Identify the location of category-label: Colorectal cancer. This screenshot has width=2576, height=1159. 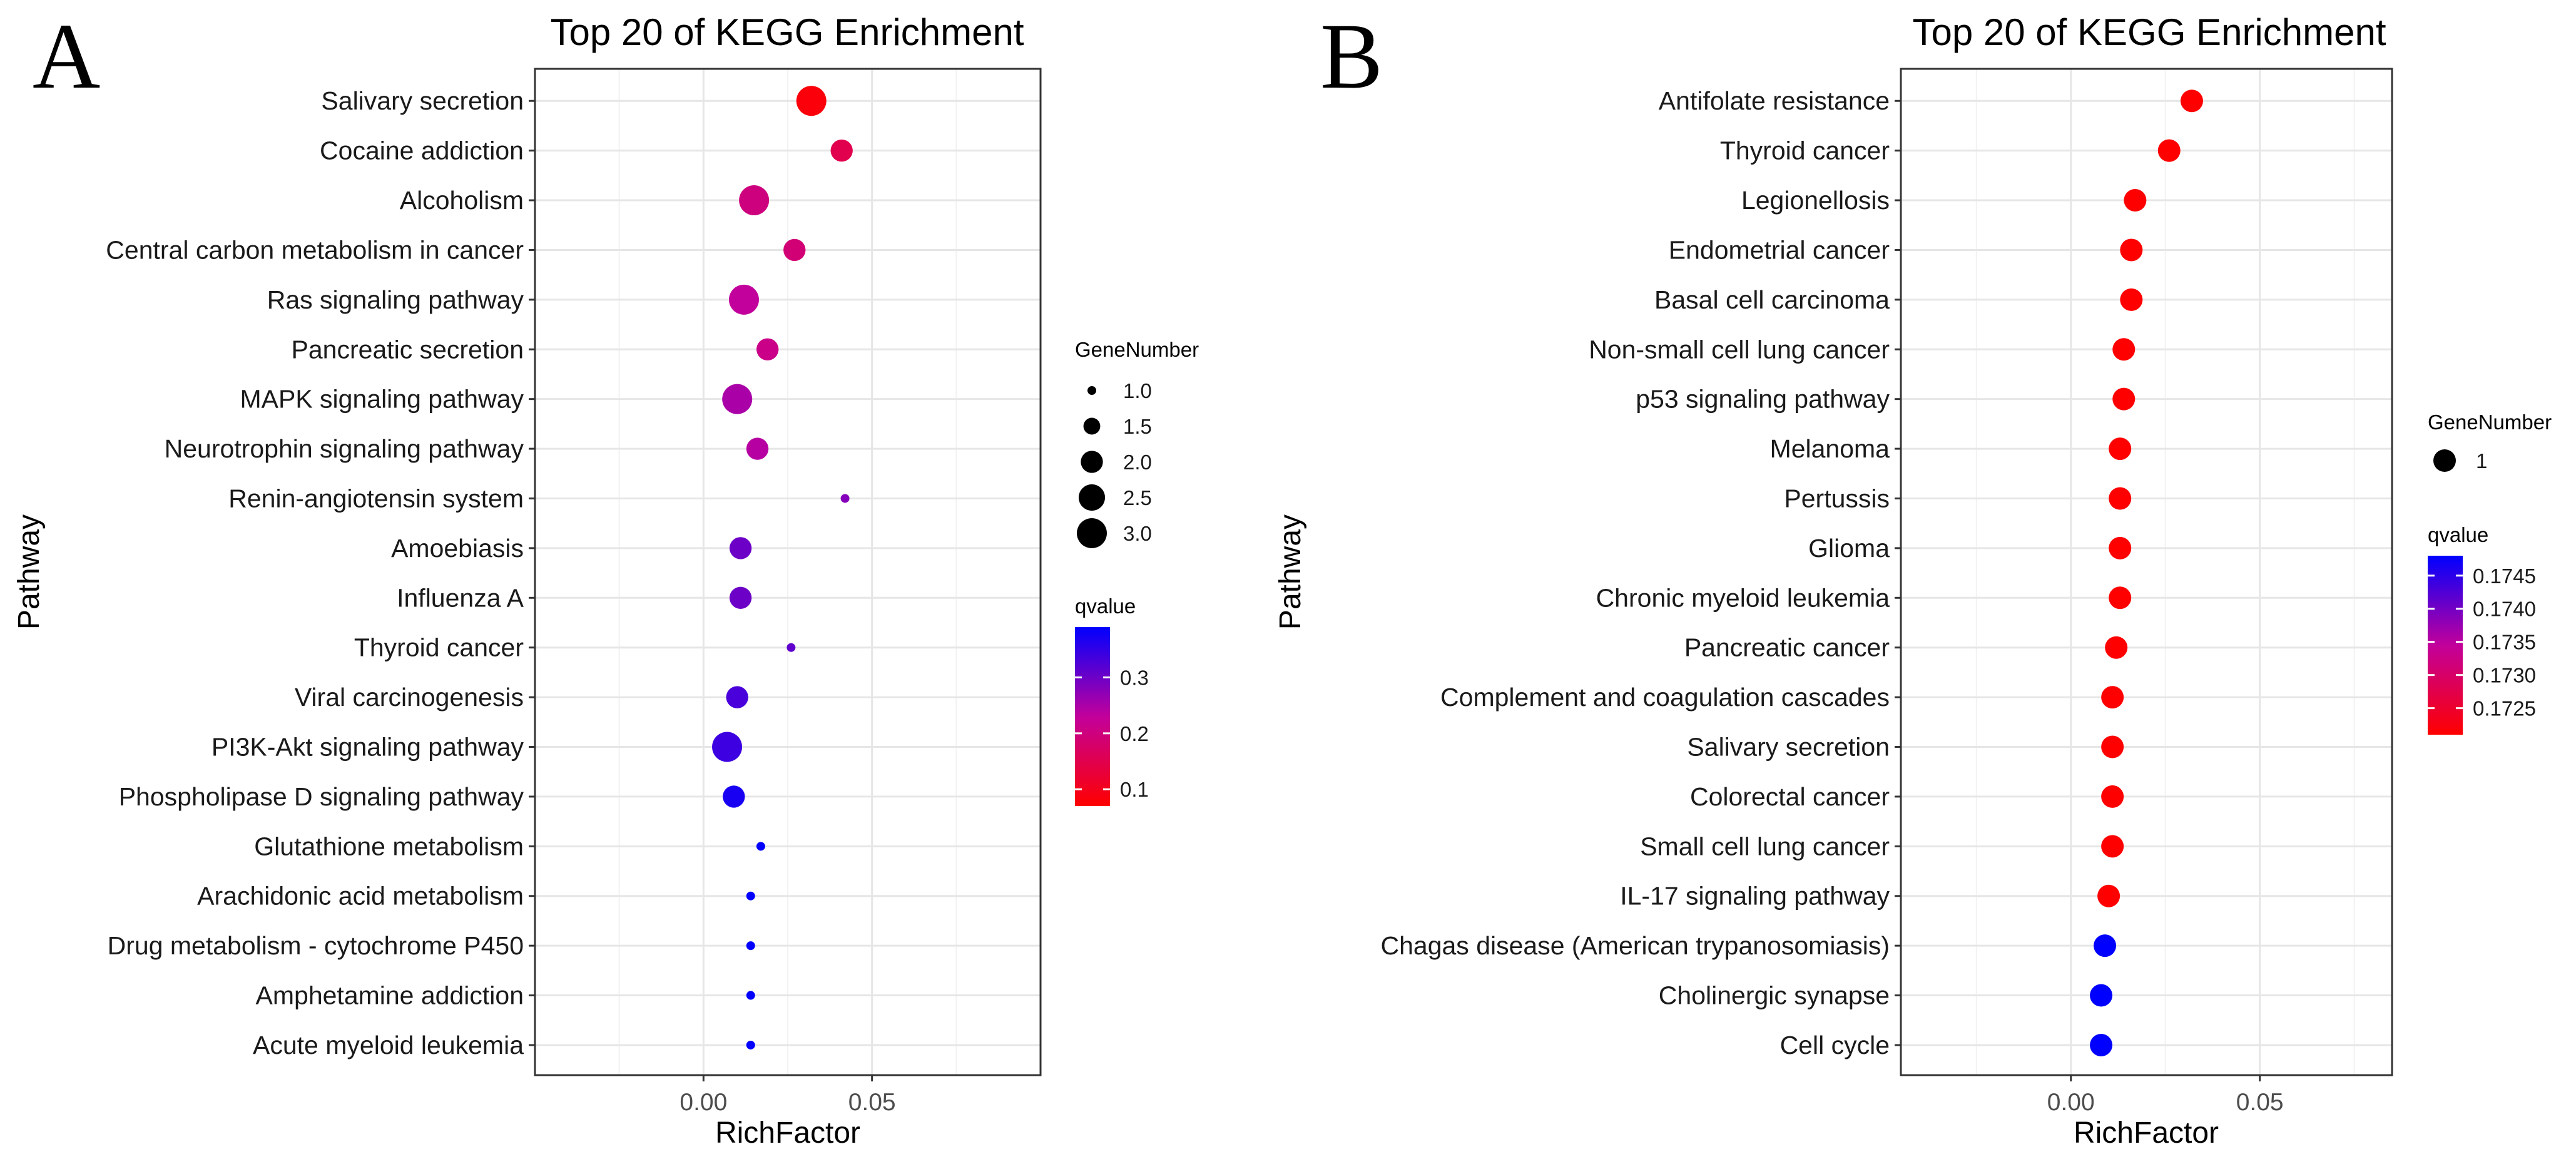
(1790, 797).